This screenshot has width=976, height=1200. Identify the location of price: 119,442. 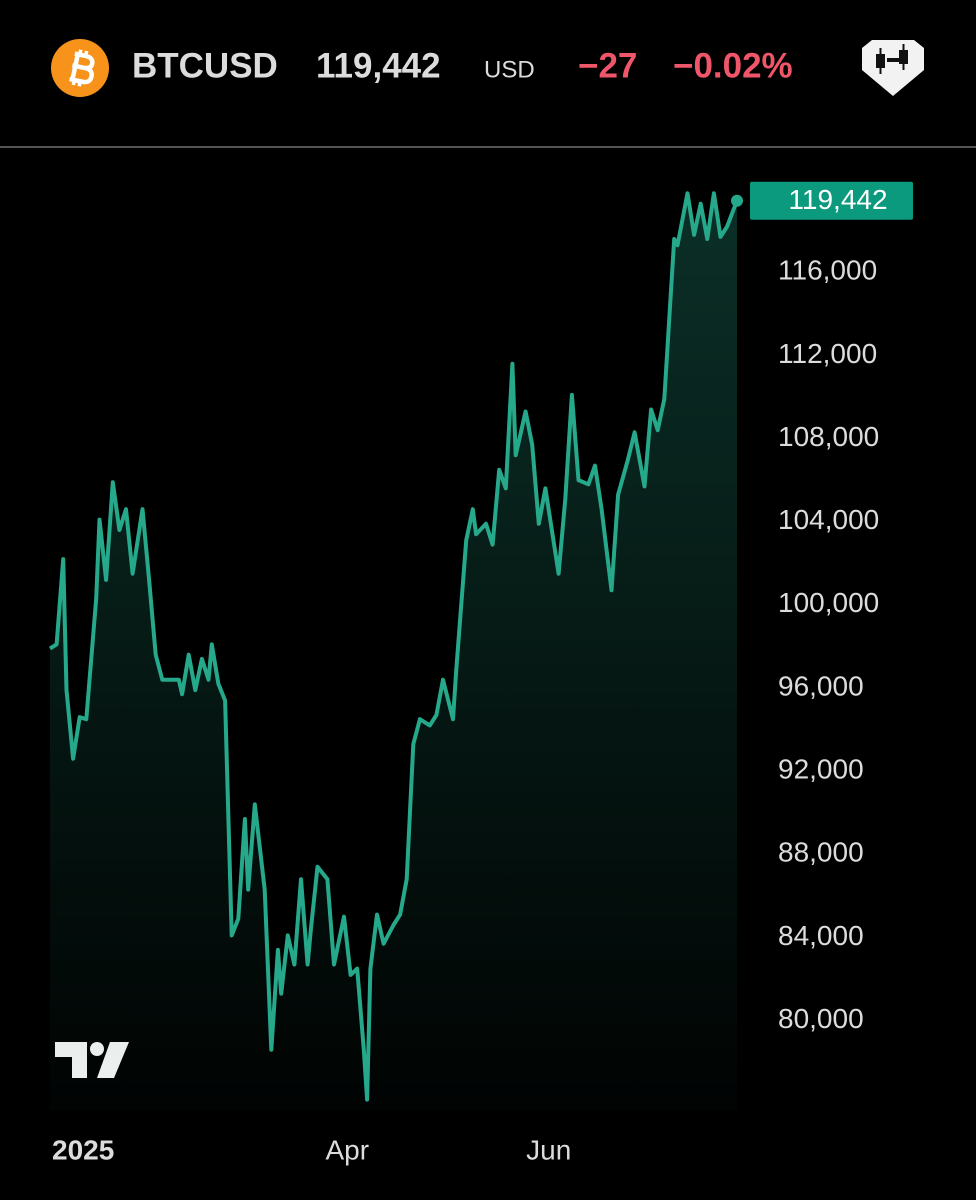
(378, 65).